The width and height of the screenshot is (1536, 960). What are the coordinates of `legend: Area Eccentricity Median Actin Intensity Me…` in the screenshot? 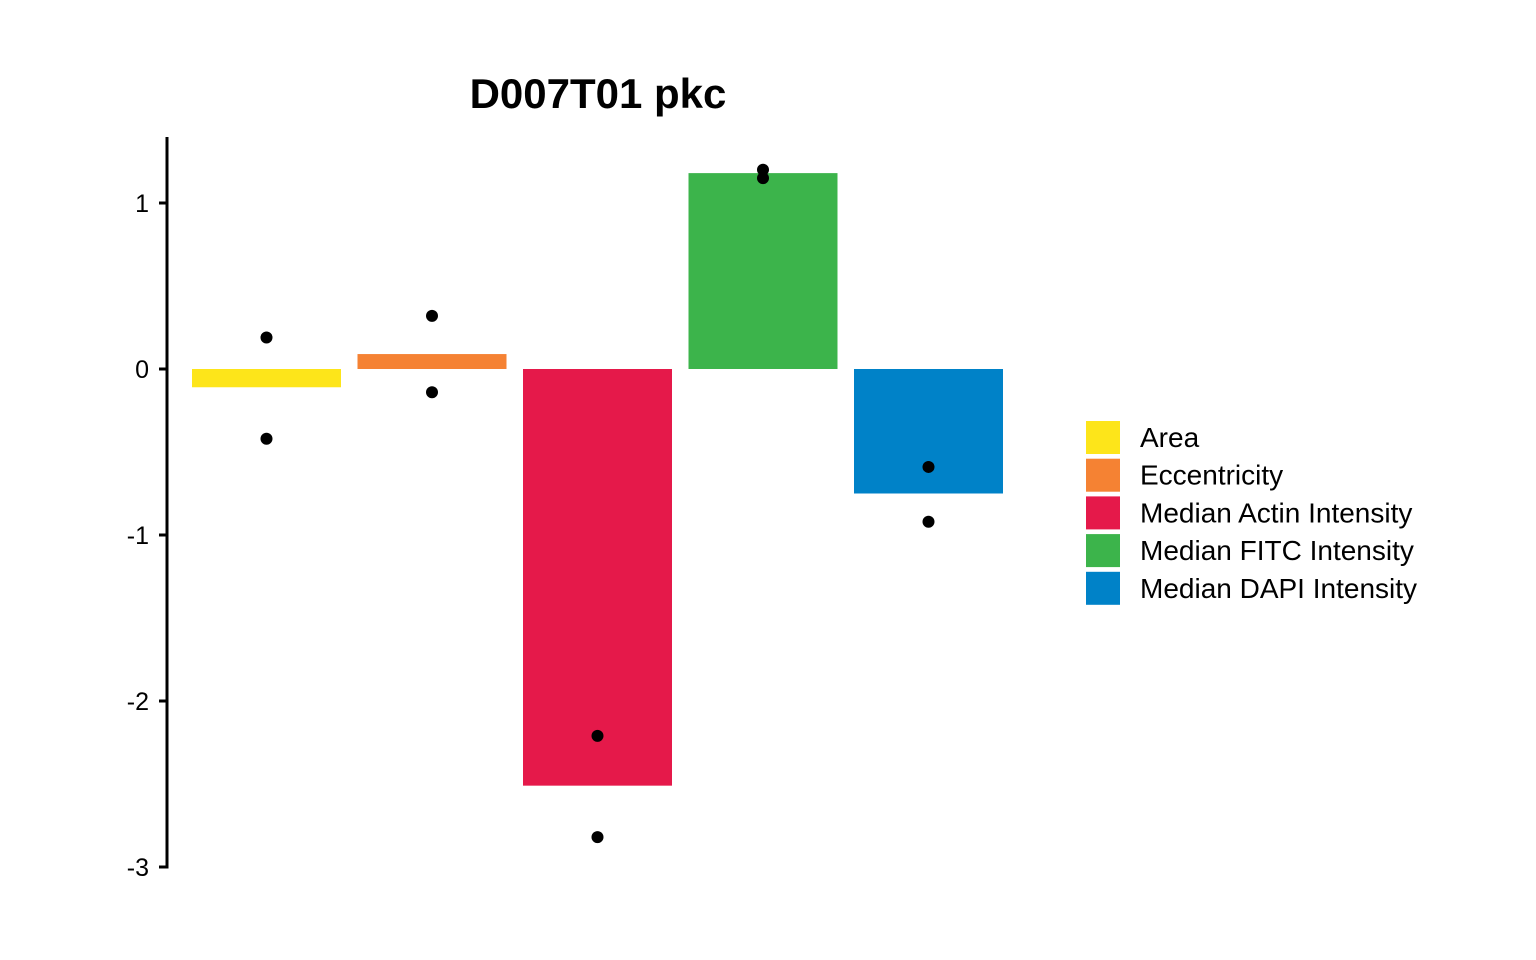 It's located at (1251, 513).